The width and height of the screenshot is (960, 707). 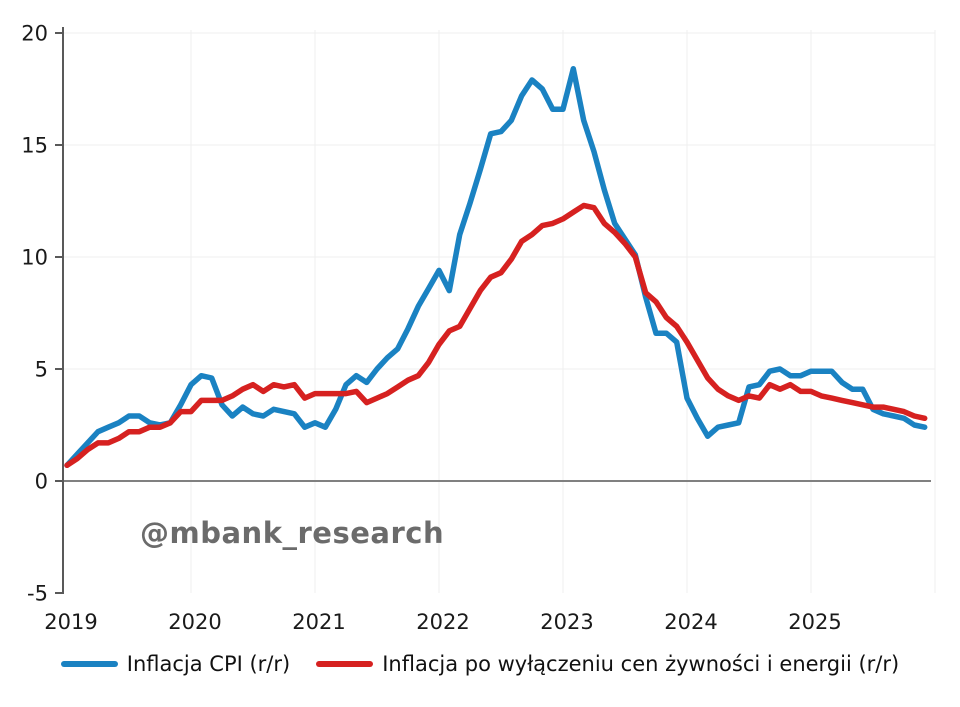 I want to click on x-tick-label-2020: 2020, so click(x=194, y=622).